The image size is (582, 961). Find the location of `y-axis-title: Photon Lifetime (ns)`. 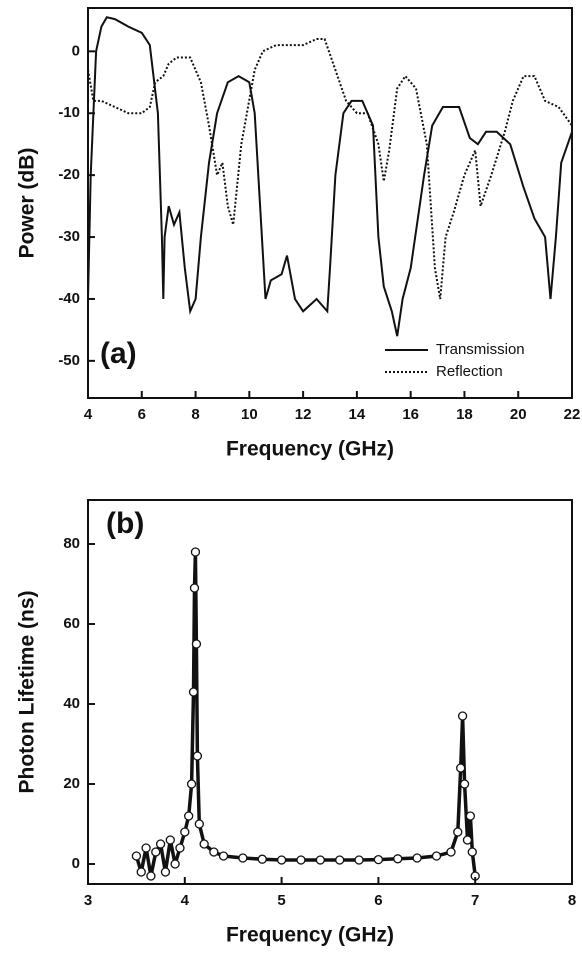

y-axis-title: Photon Lifetime (ns) is located at coordinates (27, 692).